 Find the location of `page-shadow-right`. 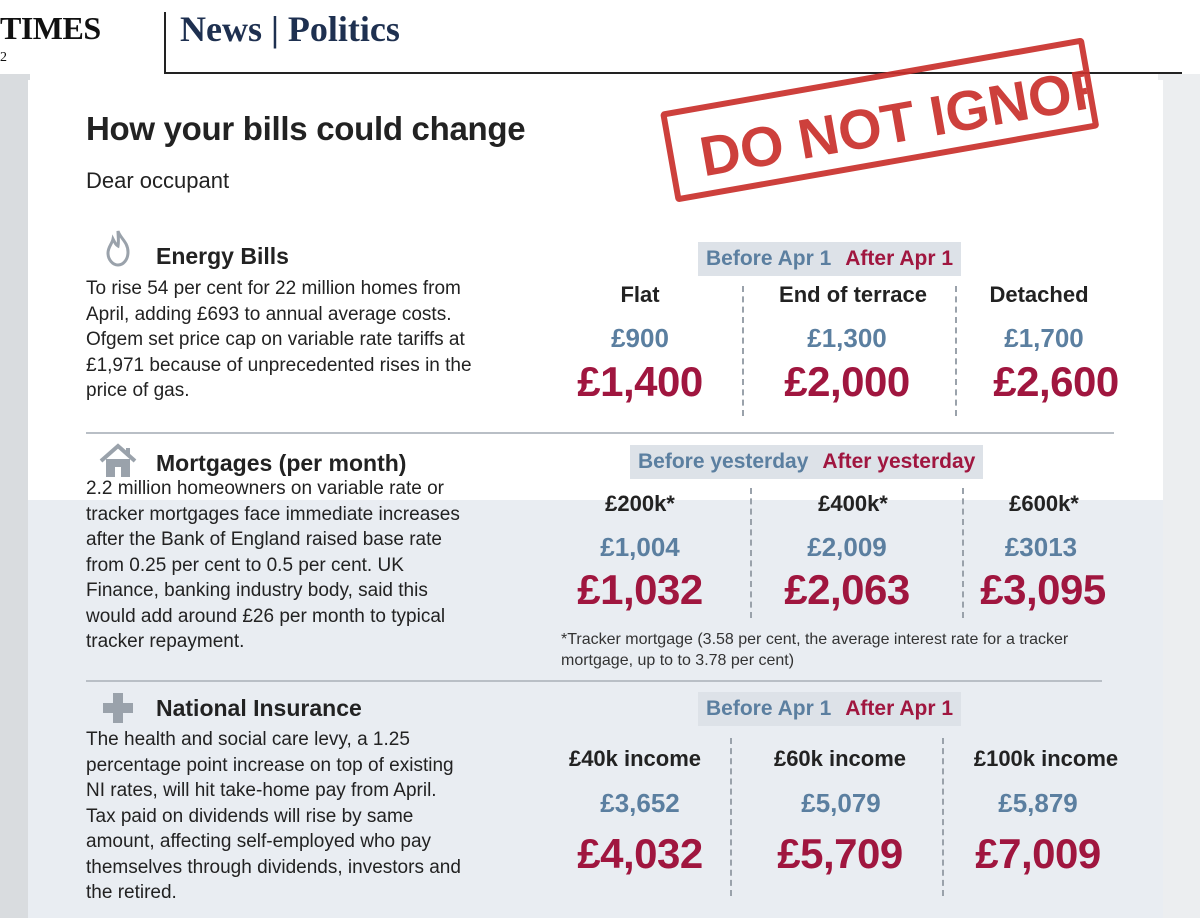

page-shadow-right is located at coordinates (1179, 496).